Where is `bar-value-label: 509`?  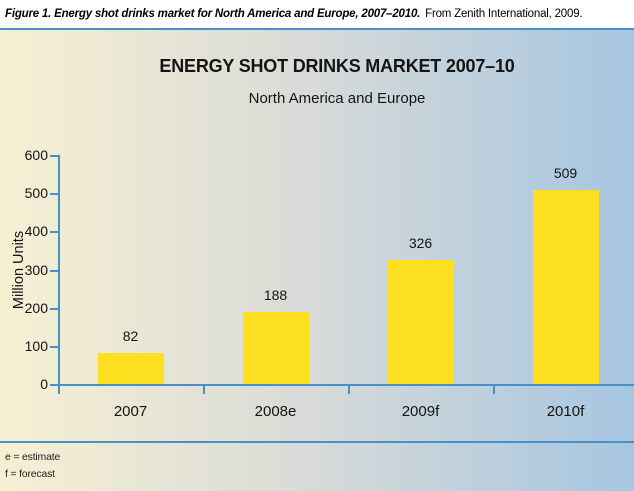
bar-value-label: 509 is located at coordinates (565, 172).